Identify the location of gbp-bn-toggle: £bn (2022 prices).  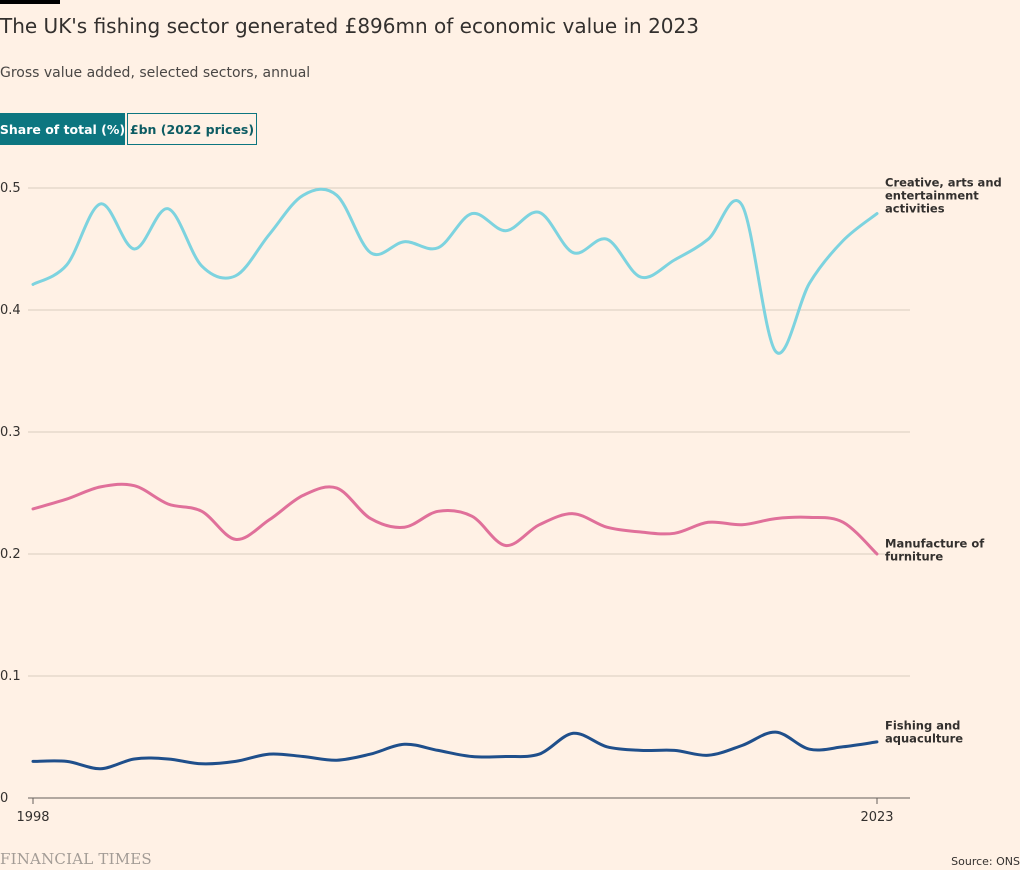
(192, 129).